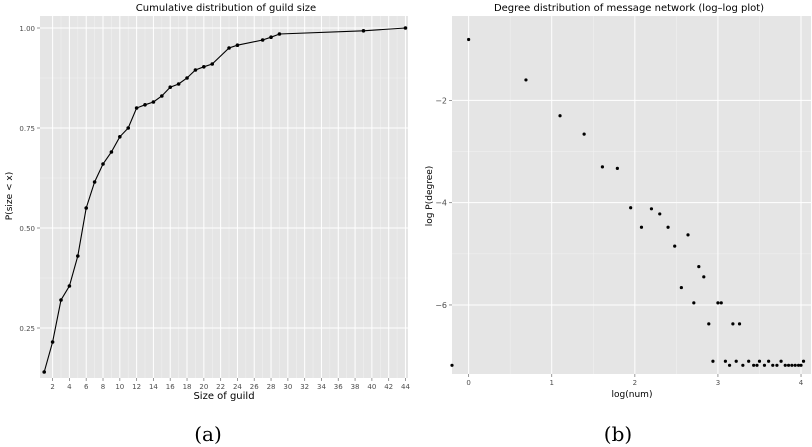  What do you see at coordinates (441, 305) in the screenshot?
I see `b-y-tick-label: −6` at bounding box center [441, 305].